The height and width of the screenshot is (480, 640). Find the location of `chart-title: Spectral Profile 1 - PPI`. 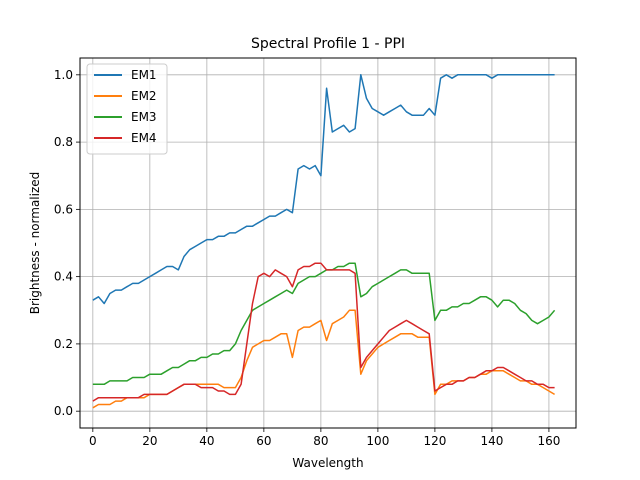

chart-title: Spectral Profile 1 - PPI is located at coordinates (328, 44).